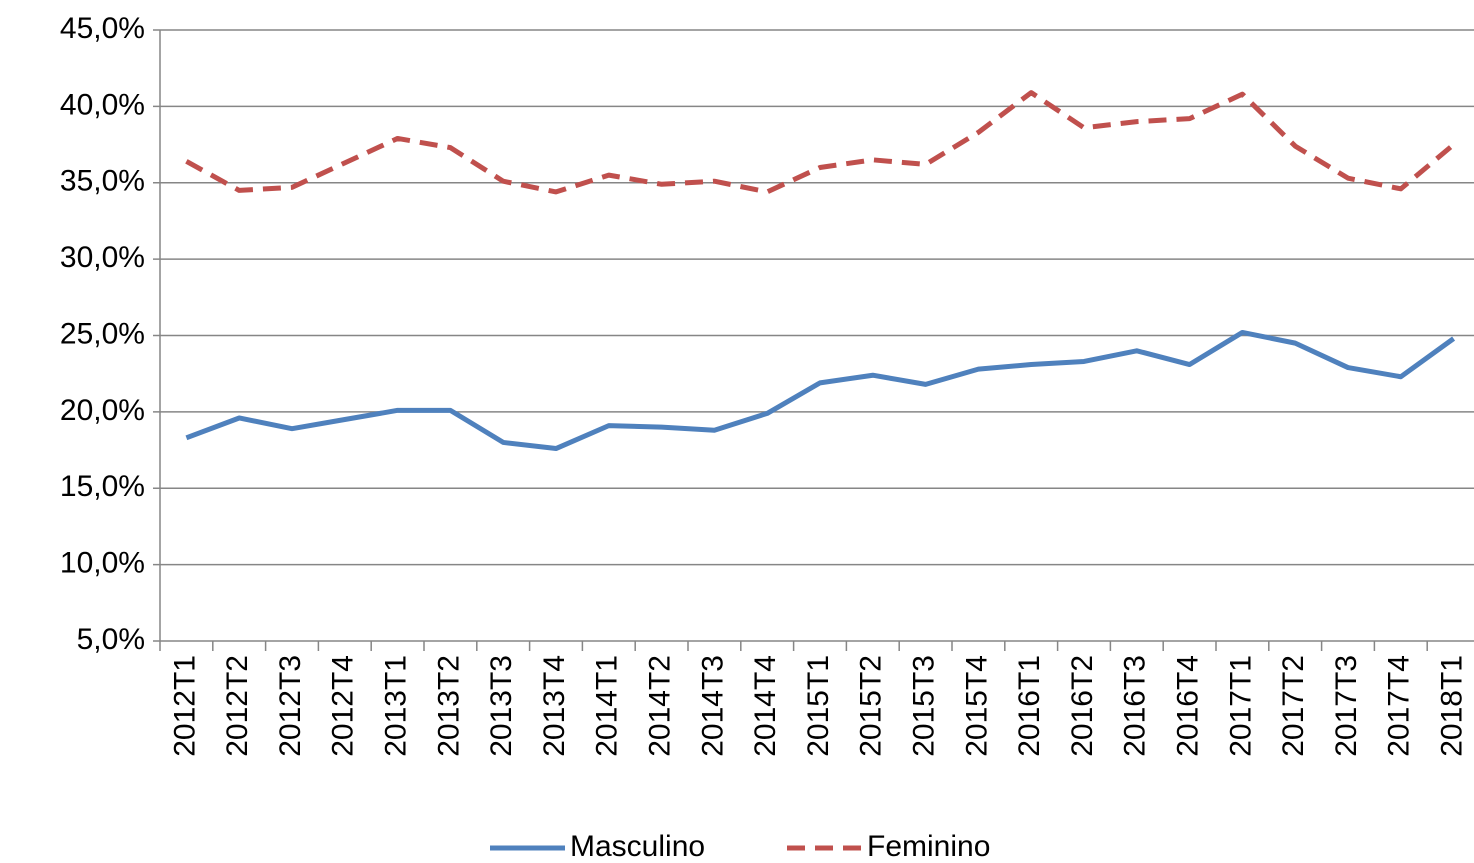 The image size is (1474, 863). What do you see at coordinates (712, 706) in the screenshot?
I see `x-tick-label: 2014T3` at bounding box center [712, 706].